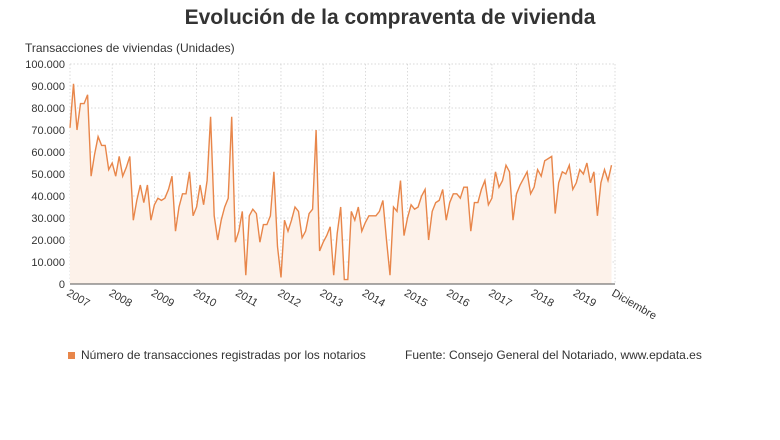 The height and width of the screenshot is (440, 780). Describe the element at coordinates (48, 87) in the screenshot. I see `y-tick-label: 90.000` at that location.